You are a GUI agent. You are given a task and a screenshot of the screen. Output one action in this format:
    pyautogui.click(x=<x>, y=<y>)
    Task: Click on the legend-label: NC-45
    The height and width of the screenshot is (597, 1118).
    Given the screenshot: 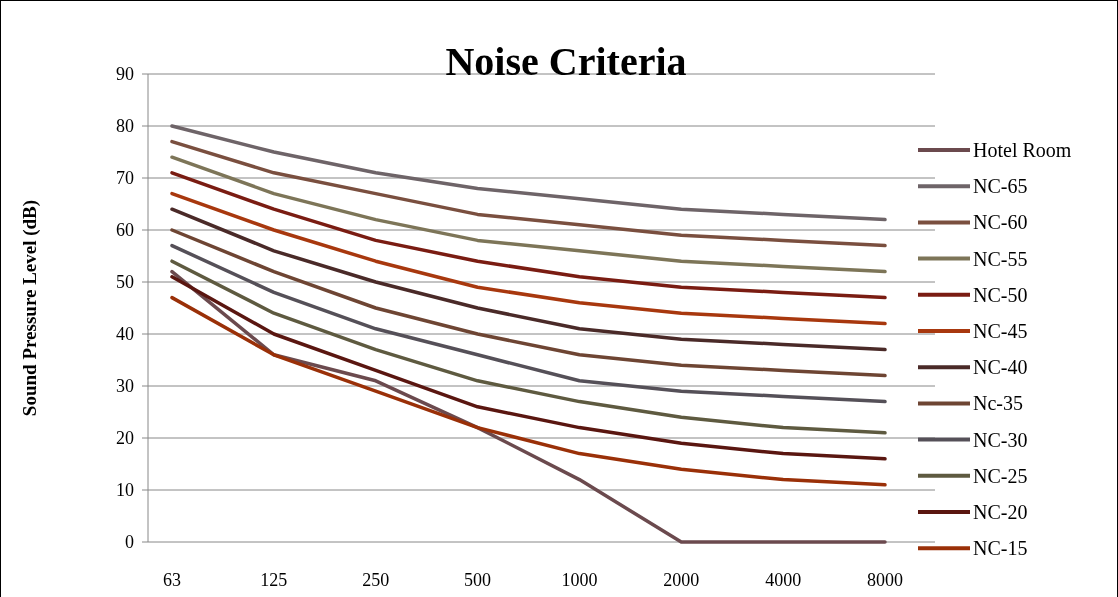 What is the action you would take?
    pyautogui.click(x=1000, y=331)
    